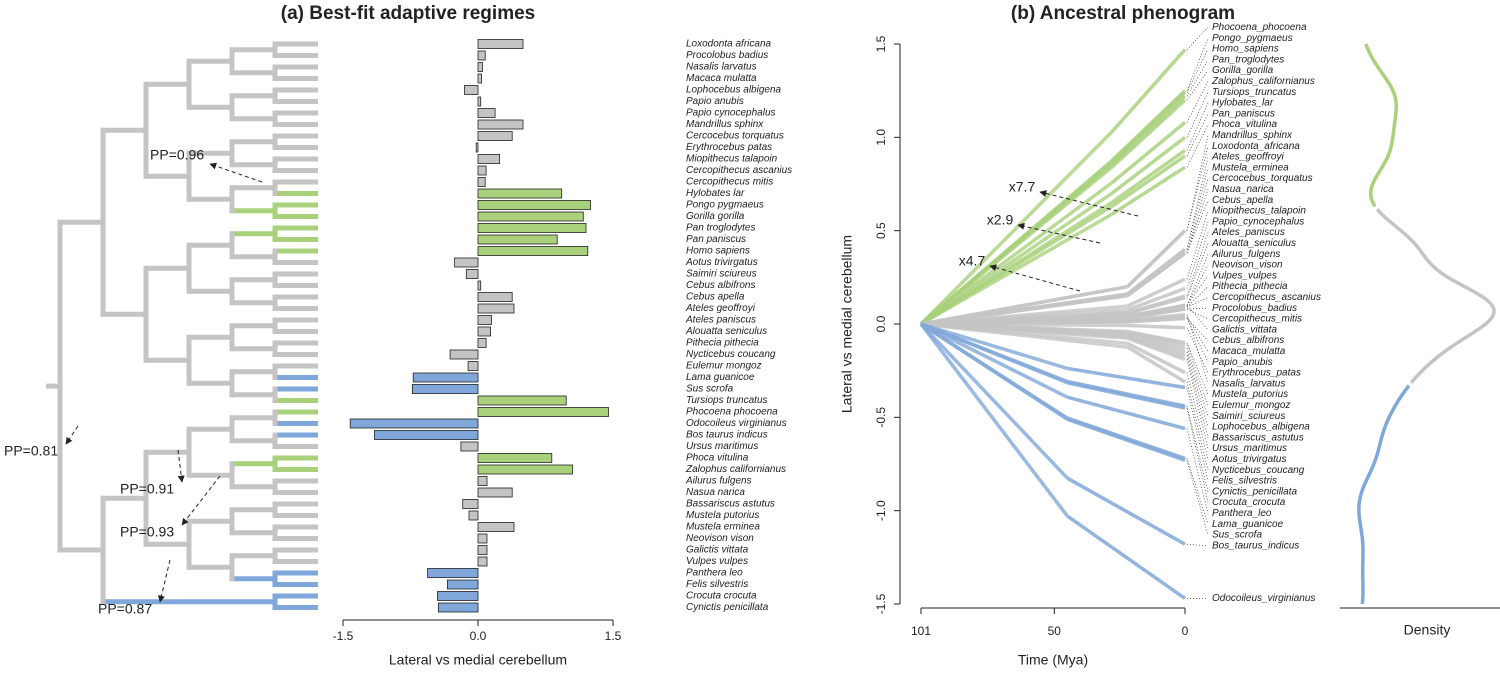 This screenshot has height=676, width=1500. I want to click on tip-label: Saimiri_sciureus, so click(1248, 416).